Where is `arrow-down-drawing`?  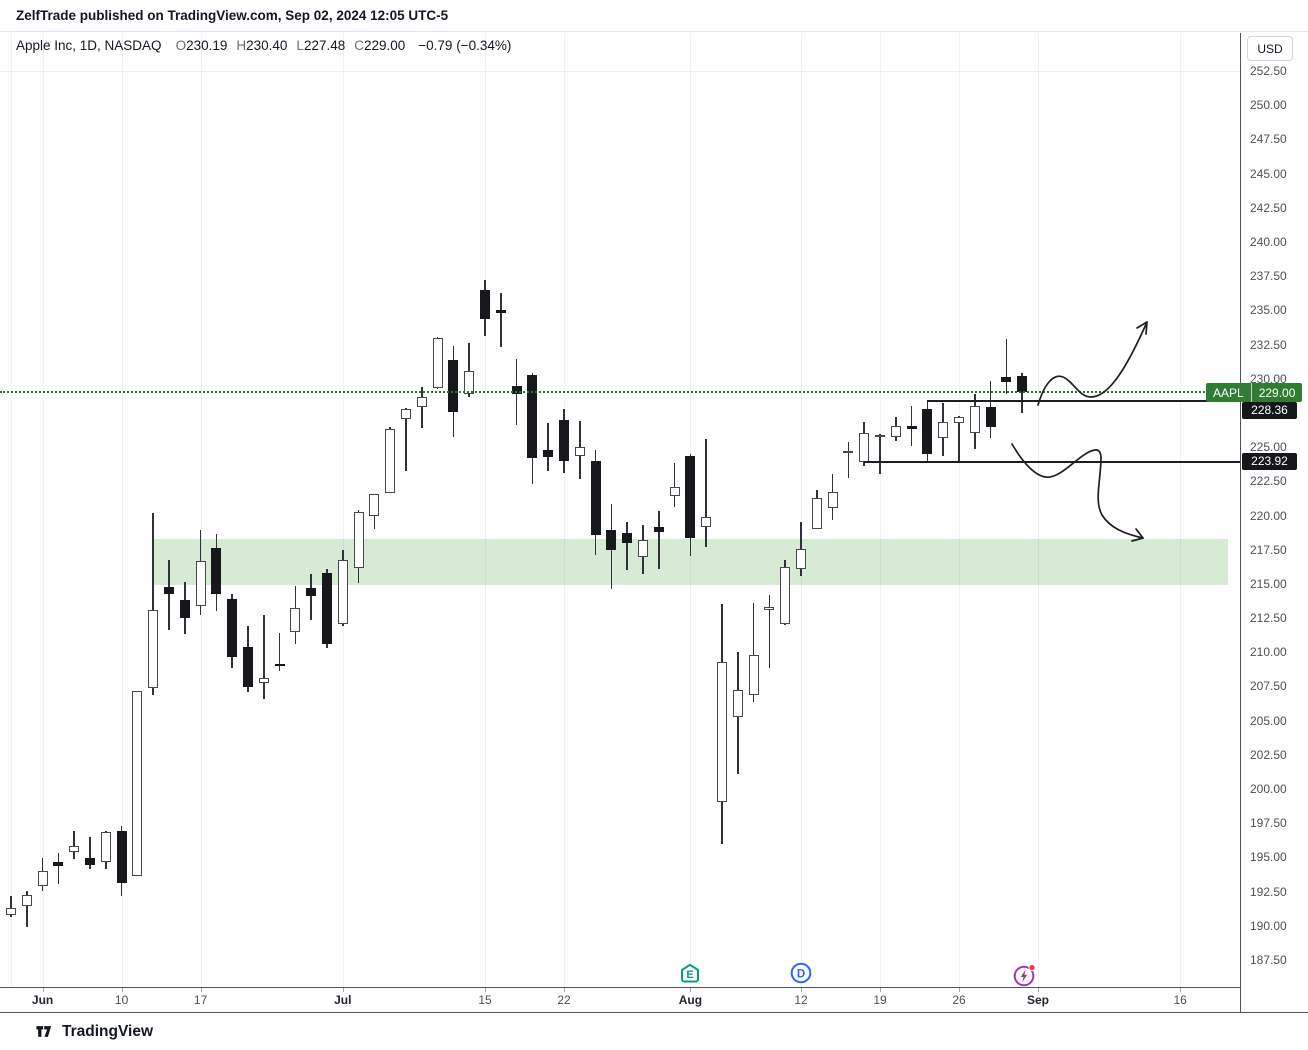 arrow-down-drawing is located at coordinates (1077, 491).